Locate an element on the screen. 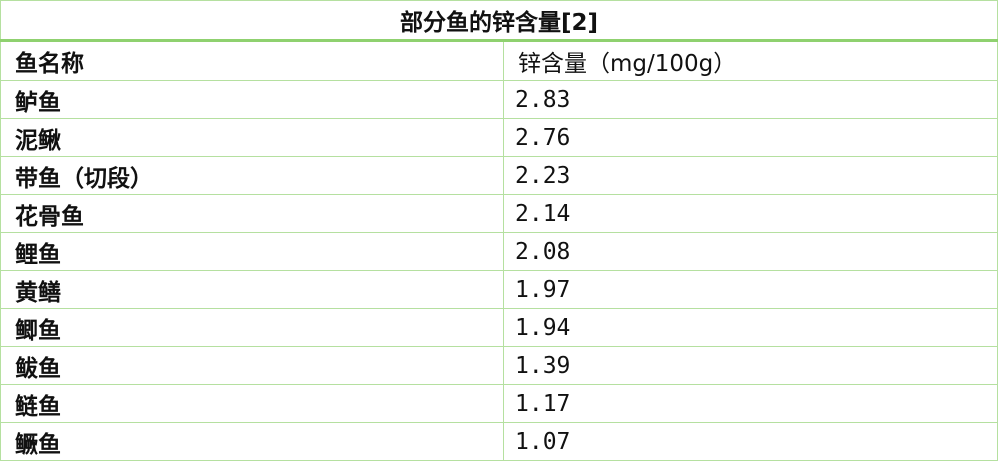 The height and width of the screenshot is (470, 998). table-row: 鲤鱼 2.08 is located at coordinates (499, 251).